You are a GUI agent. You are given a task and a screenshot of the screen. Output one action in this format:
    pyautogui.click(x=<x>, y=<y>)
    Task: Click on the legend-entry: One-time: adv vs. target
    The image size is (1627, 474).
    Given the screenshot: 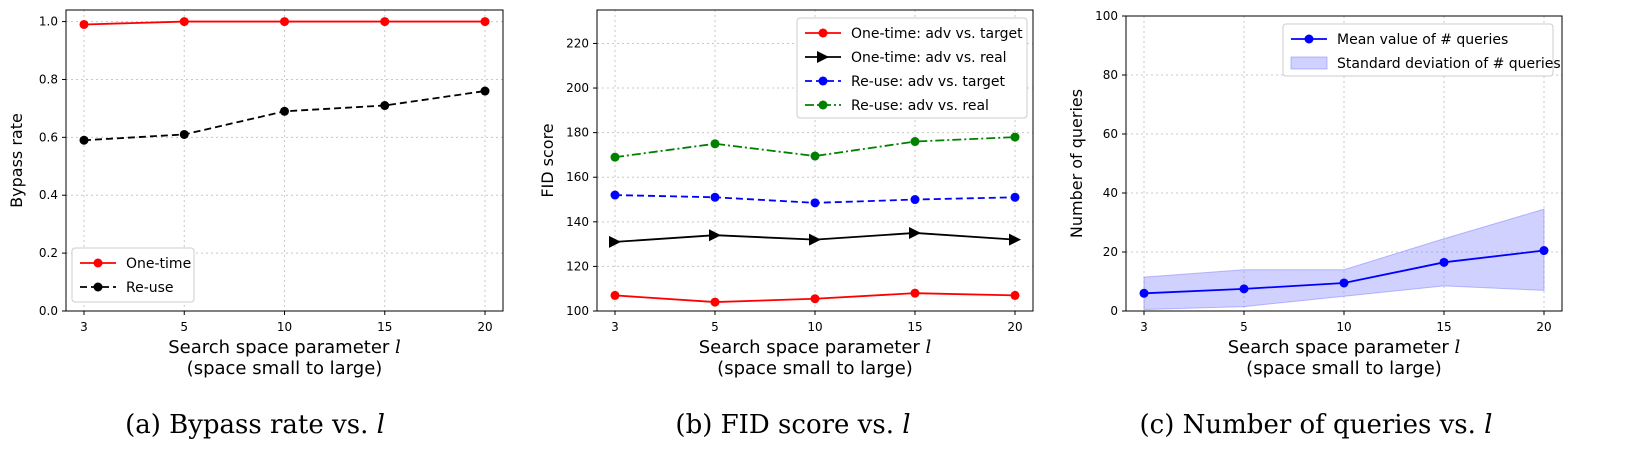 What is the action you would take?
    pyautogui.click(x=937, y=34)
    